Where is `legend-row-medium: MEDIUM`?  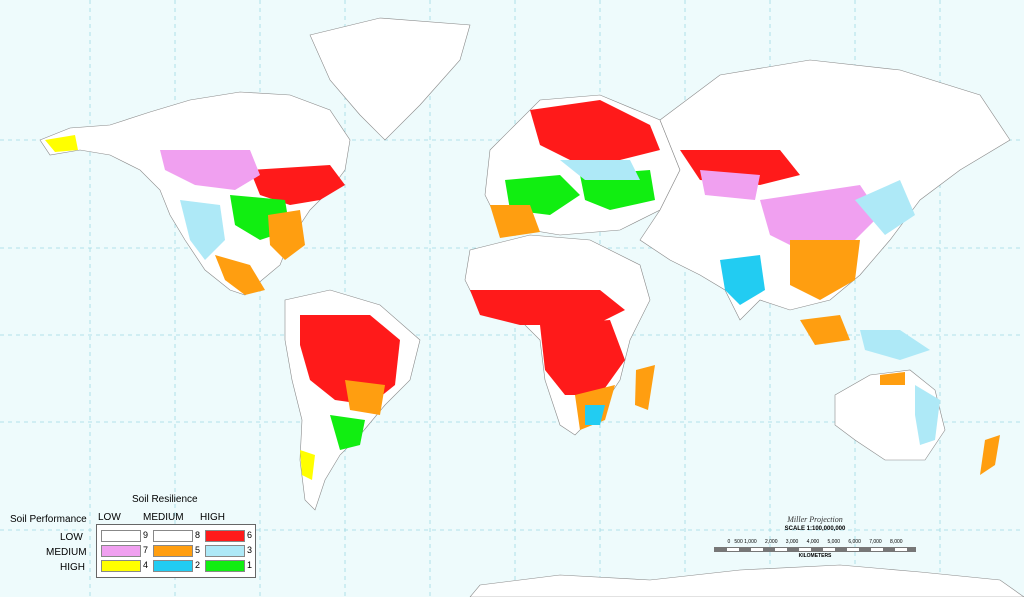
legend-row-medium: MEDIUM is located at coordinates (66, 552).